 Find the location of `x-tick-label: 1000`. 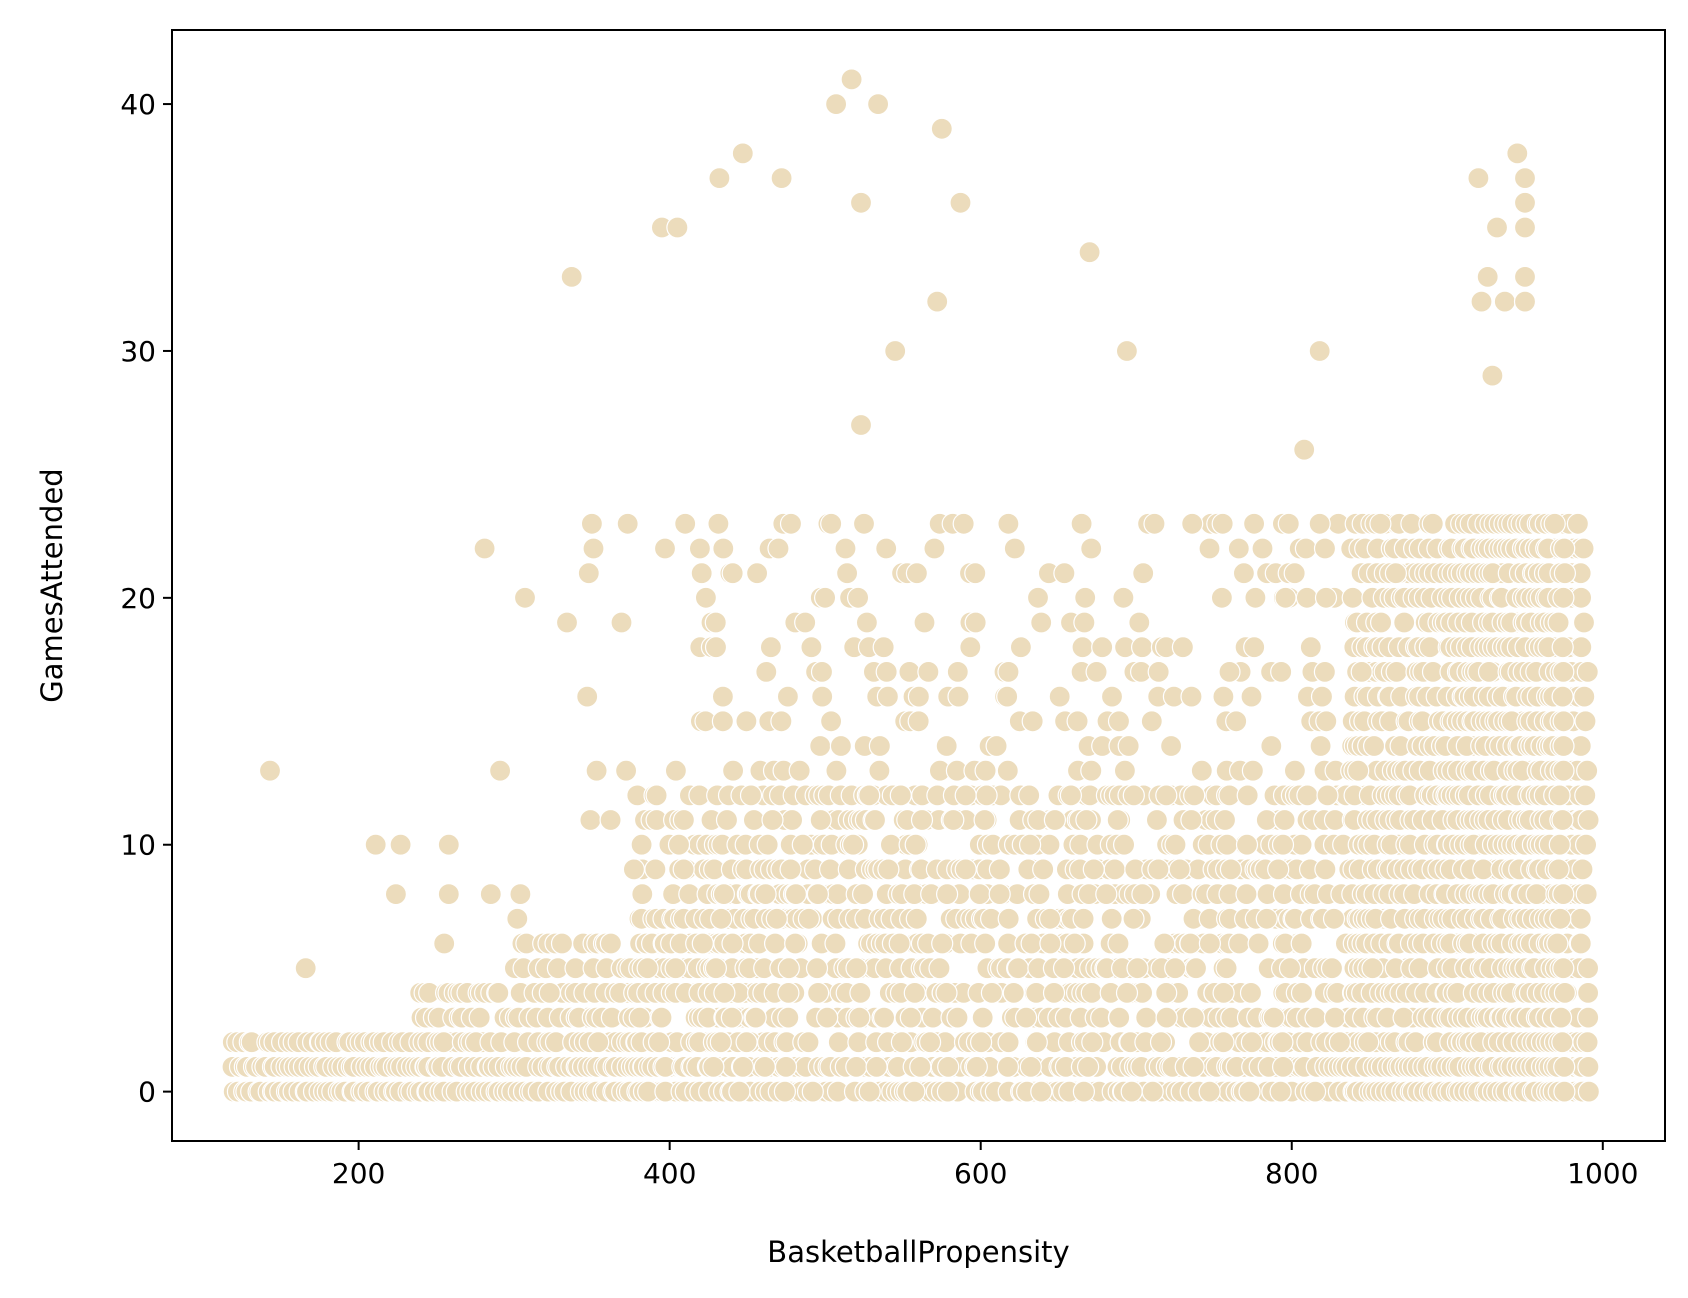

x-tick-label: 1000 is located at coordinates (1602, 1173).